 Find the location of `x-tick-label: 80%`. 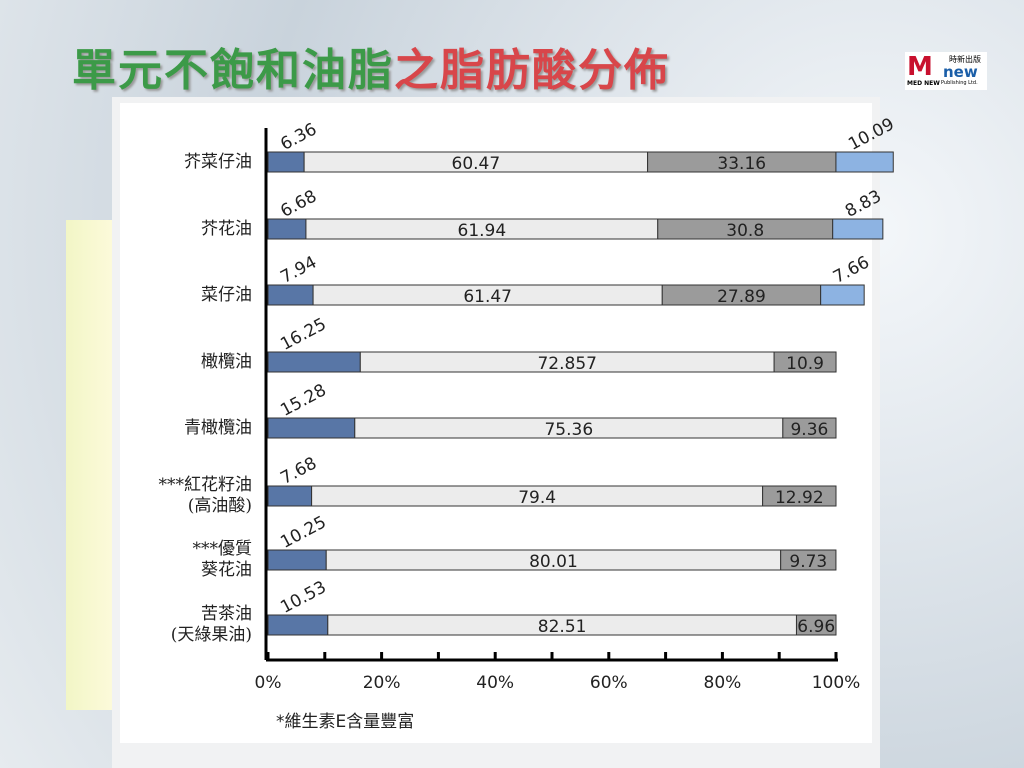

x-tick-label: 80% is located at coordinates (723, 683).